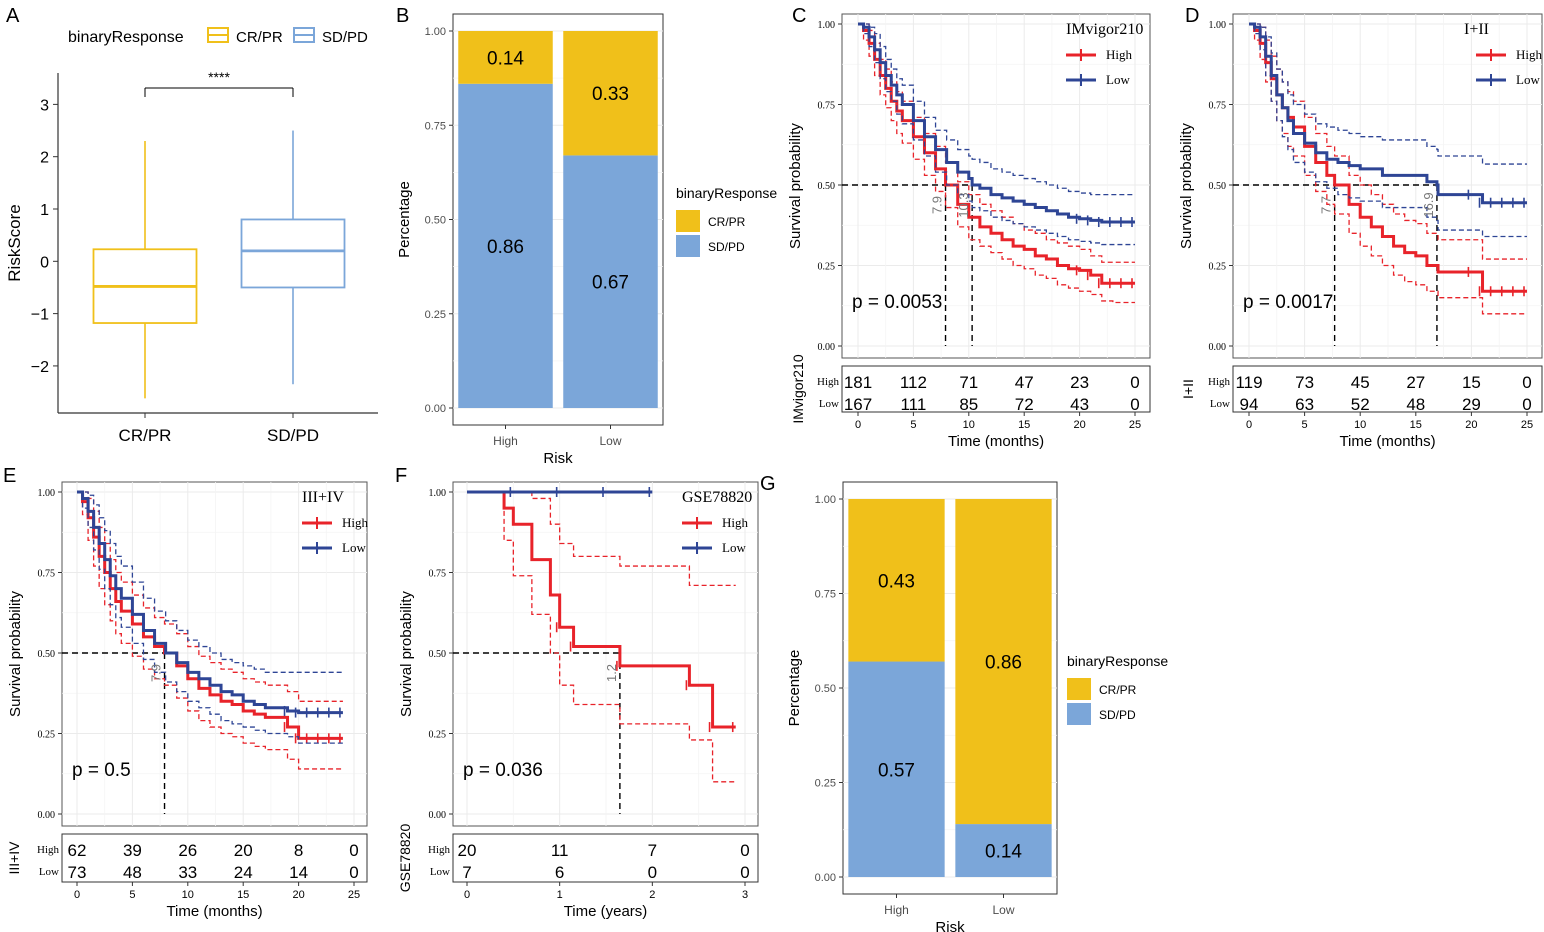 This screenshot has height=932, width=1544. I want to click on x-tick-label: Low, so click(610, 441).